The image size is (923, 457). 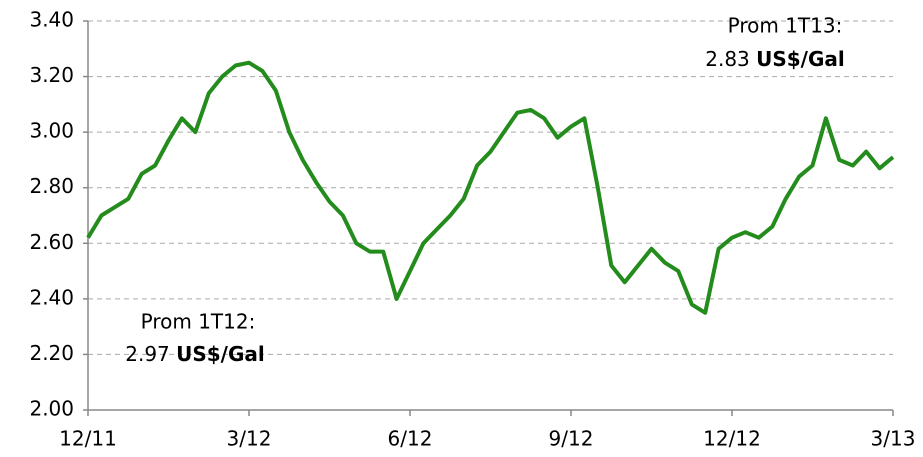 I want to click on x-tick-label: 6/12, so click(x=410, y=439).